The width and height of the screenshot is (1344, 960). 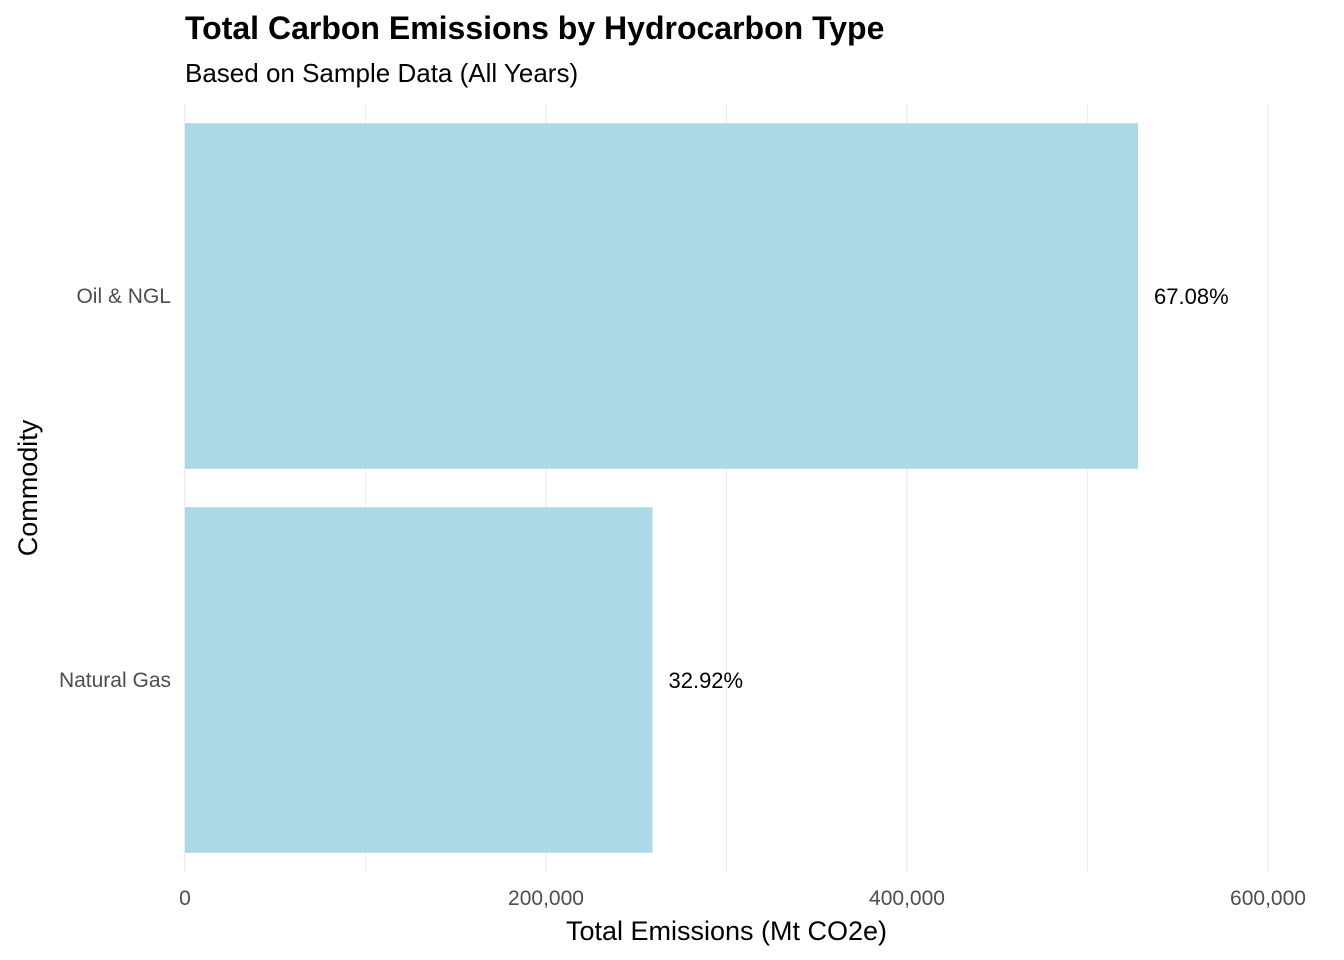 What do you see at coordinates (1268, 898) in the screenshot?
I see `x-tick-label: 600,000` at bounding box center [1268, 898].